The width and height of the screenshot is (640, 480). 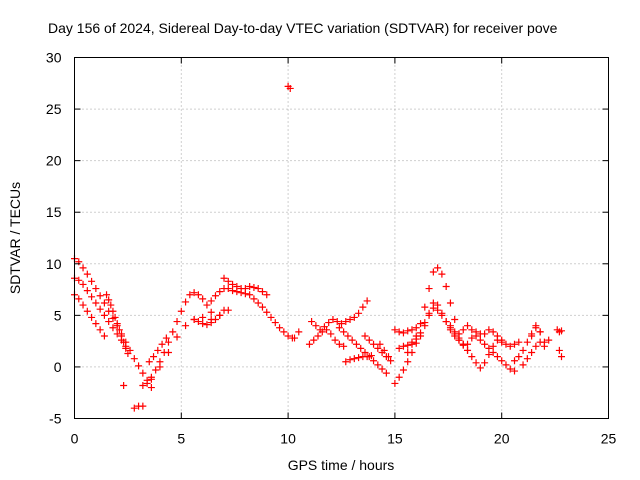 What do you see at coordinates (378, 348) in the screenshot?
I see `series-seg19` at bounding box center [378, 348].